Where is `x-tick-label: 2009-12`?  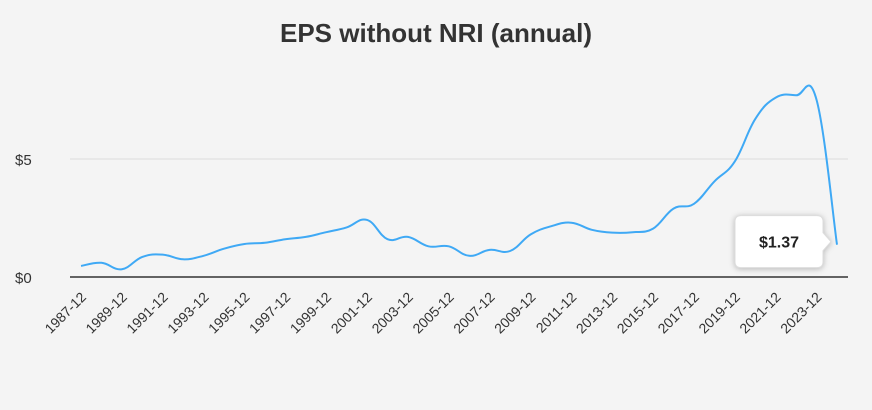 x-tick-label: 2009-12 is located at coordinates (515, 313).